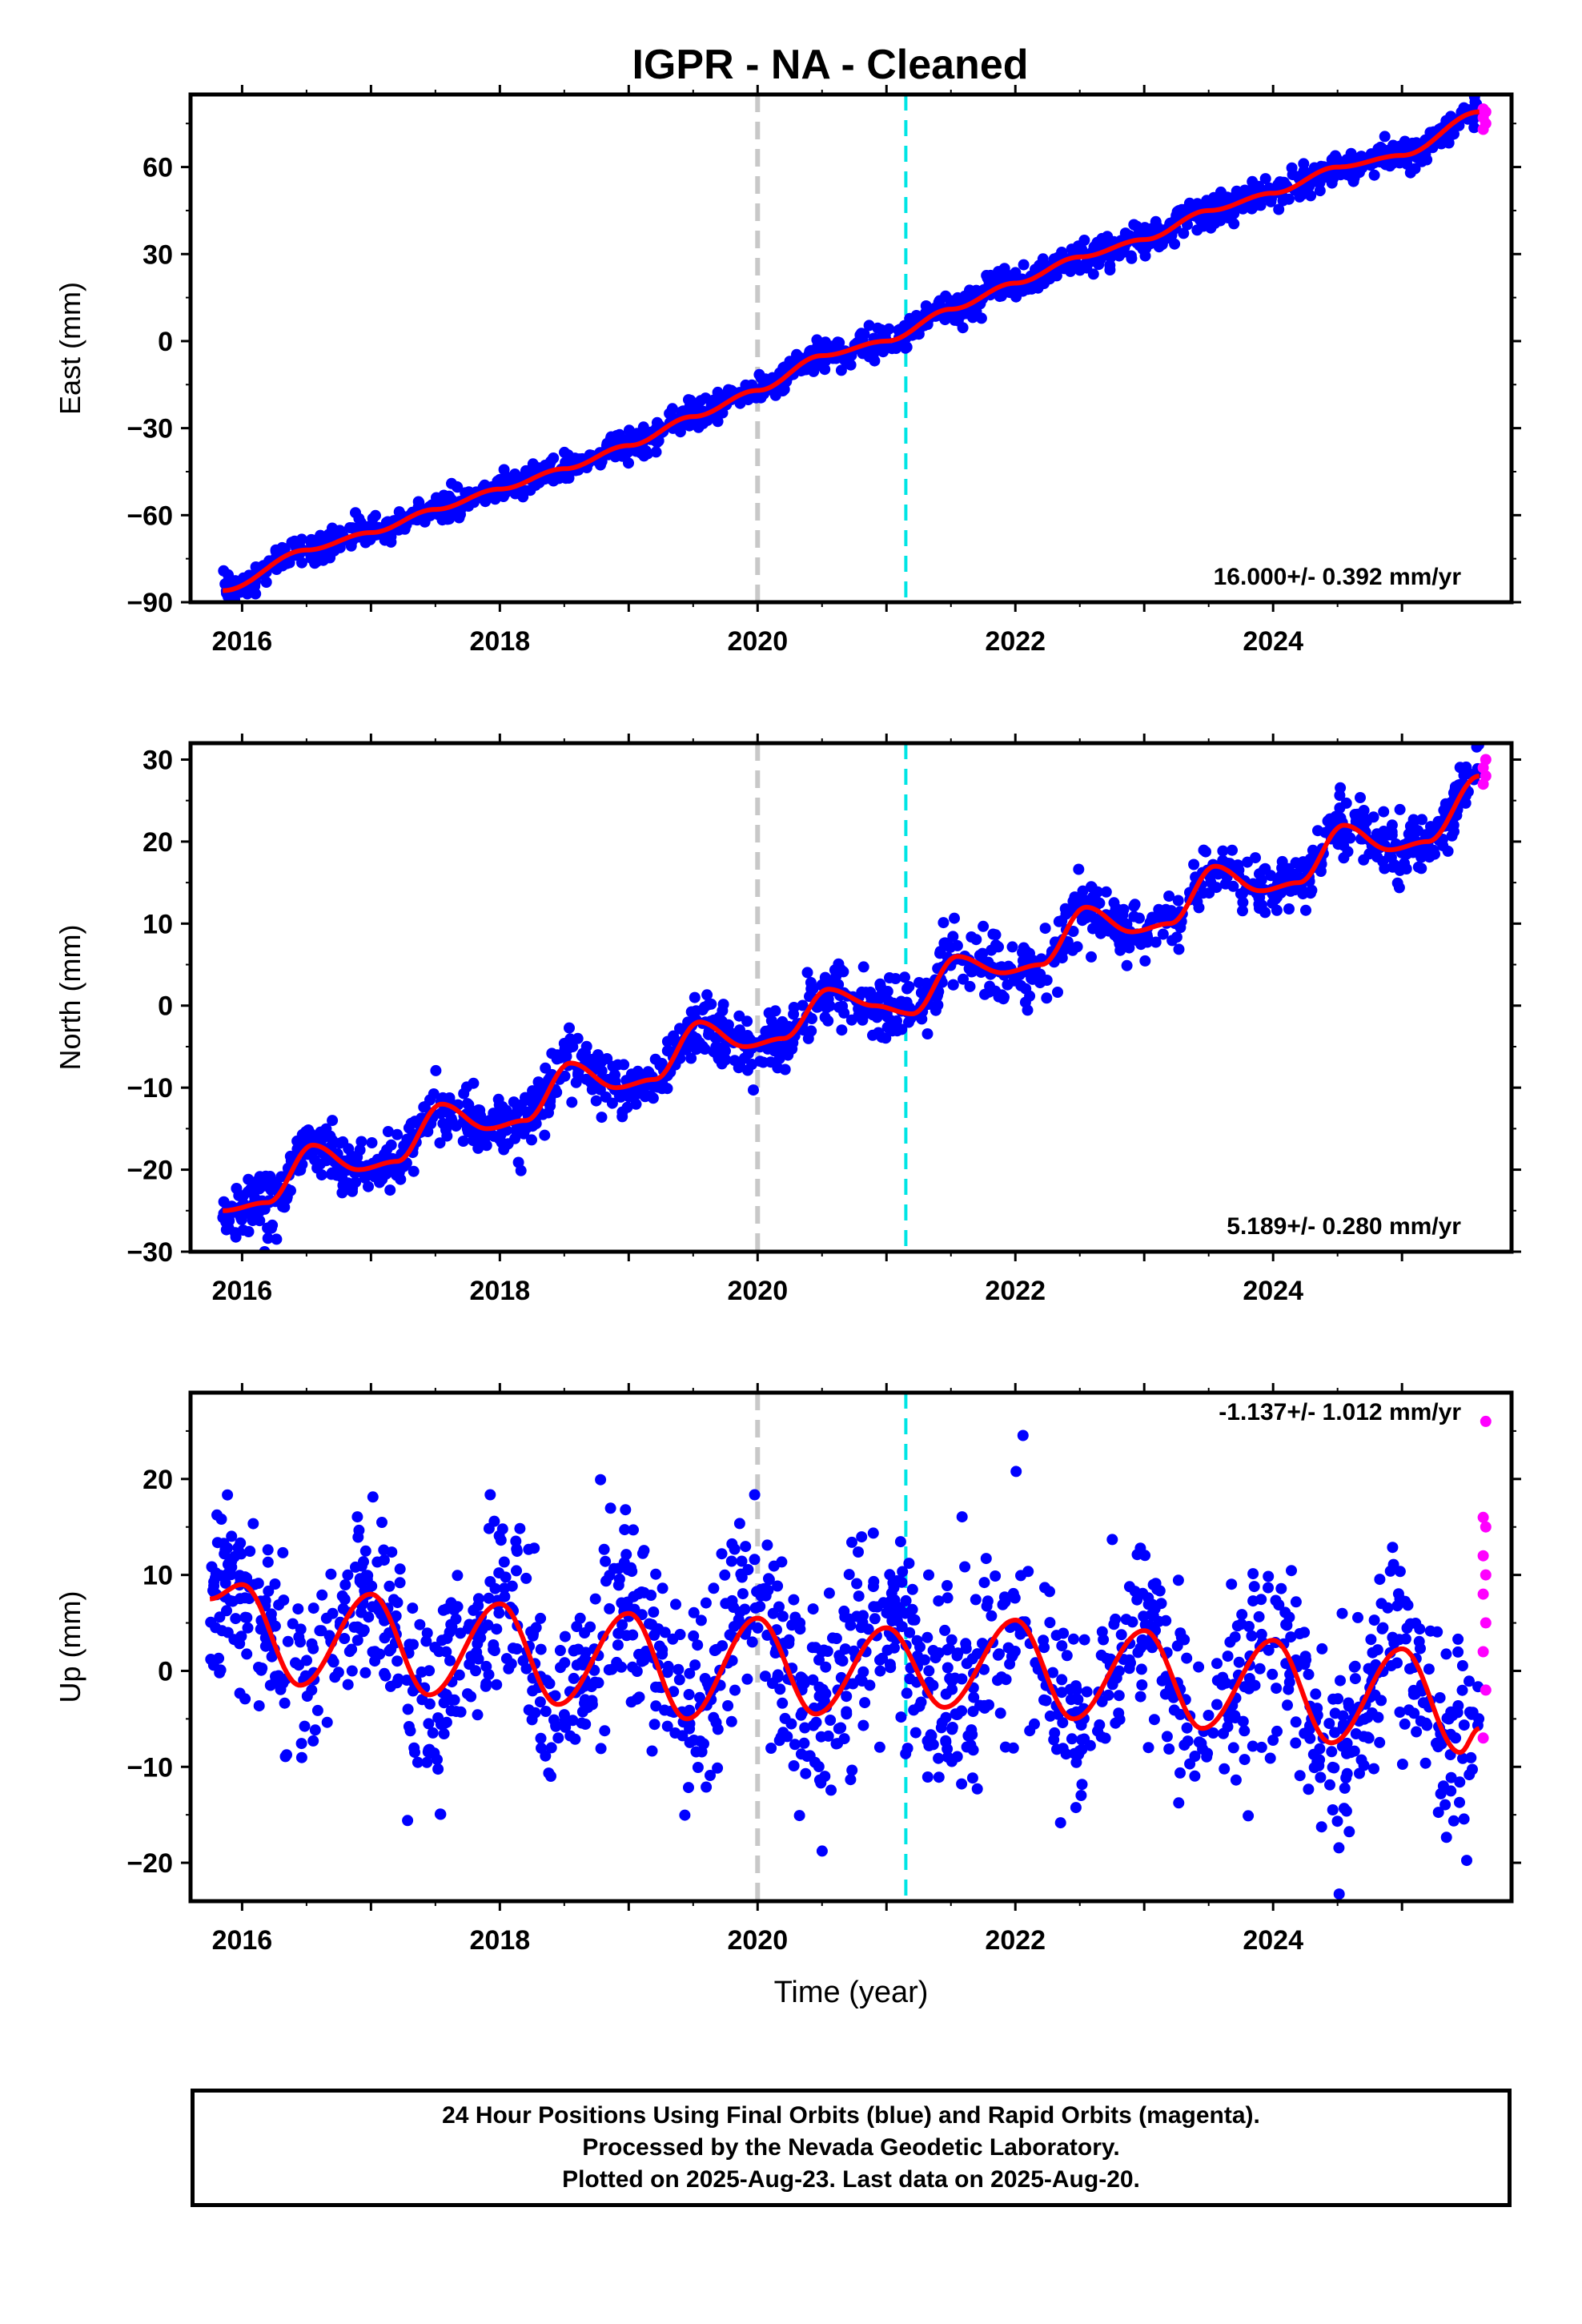 The image size is (1582, 2324). Describe the element at coordinates (158, 924) in the screenshot. I see `y-tick-label: 10` at that location.